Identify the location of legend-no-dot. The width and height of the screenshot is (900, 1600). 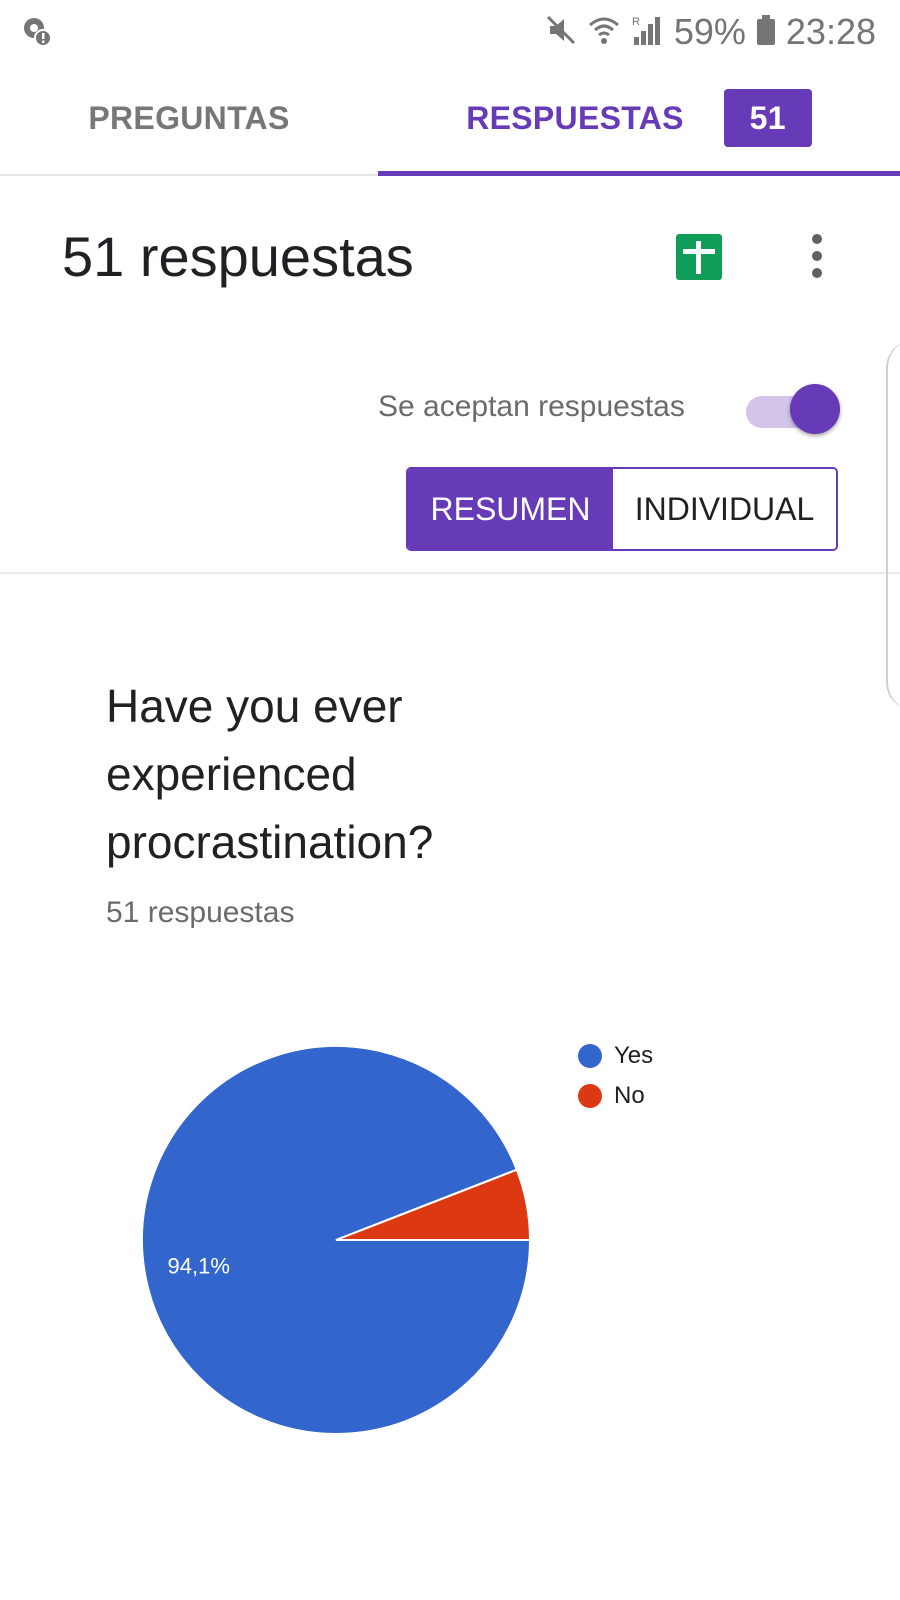
(590, 1096).